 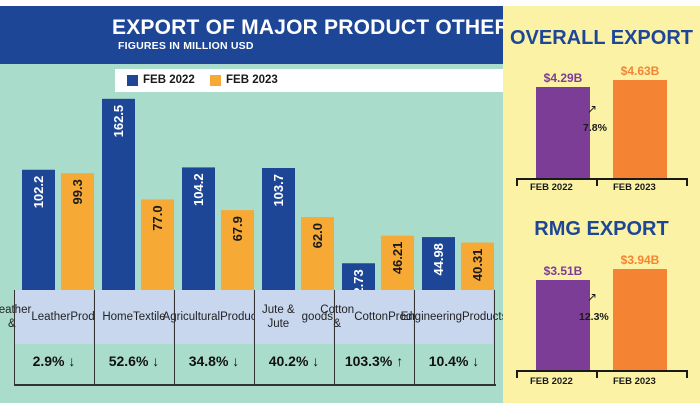 What do you see at coordinates (454, 361) in the screenshot?
I see `change-percentage: 10.4% ↓` at bounding box center [454, 361].